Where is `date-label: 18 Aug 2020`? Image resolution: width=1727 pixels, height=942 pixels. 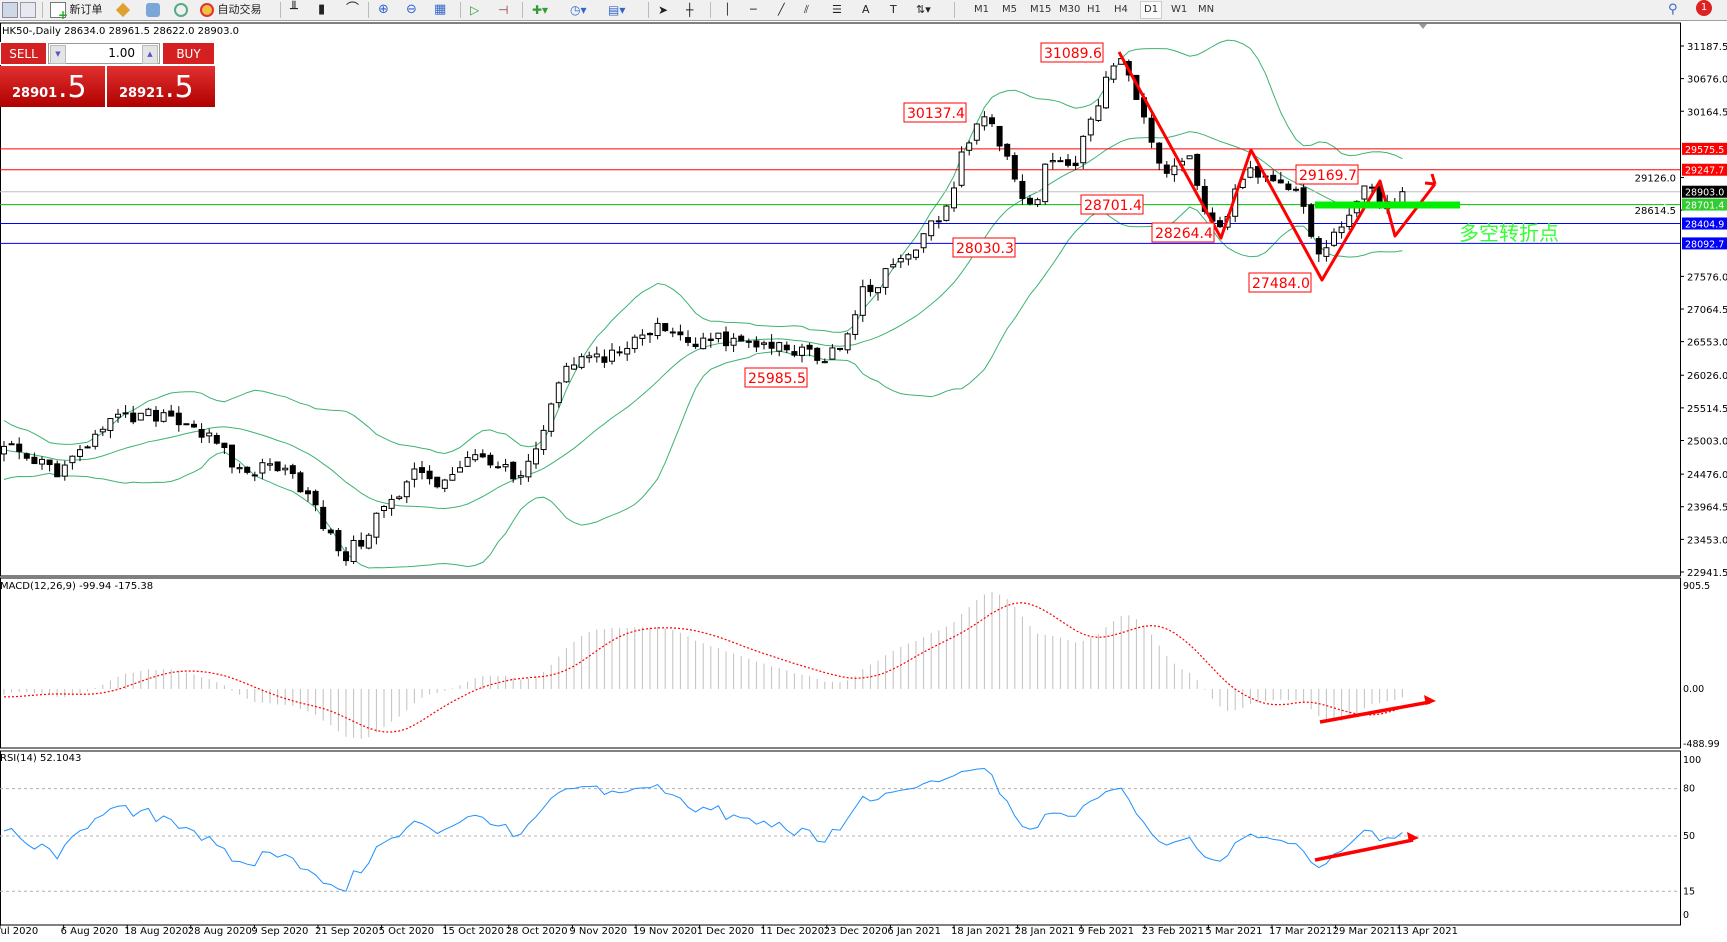
date-label: 18 Aug 2020 is located at coordinates (156, 931).